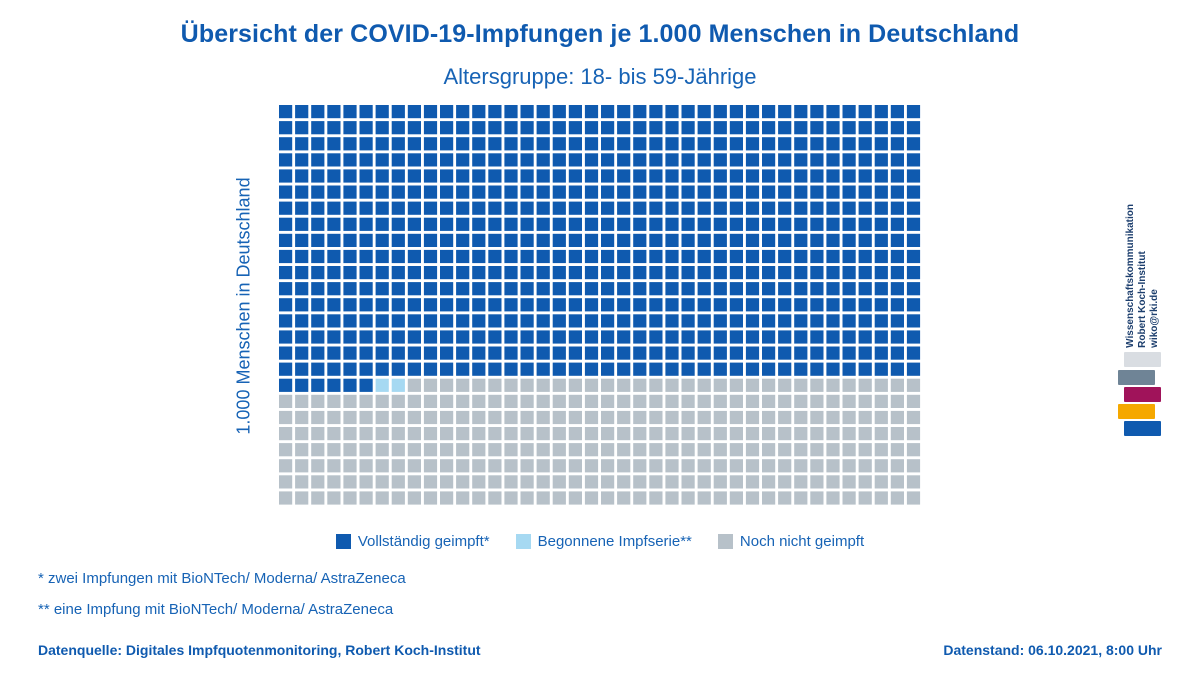 The width and height of the screenshot is (1200, 675). Describe the element at coordinates (343, 541) in the screenshot. I see `legend-swatch-full` at that location.